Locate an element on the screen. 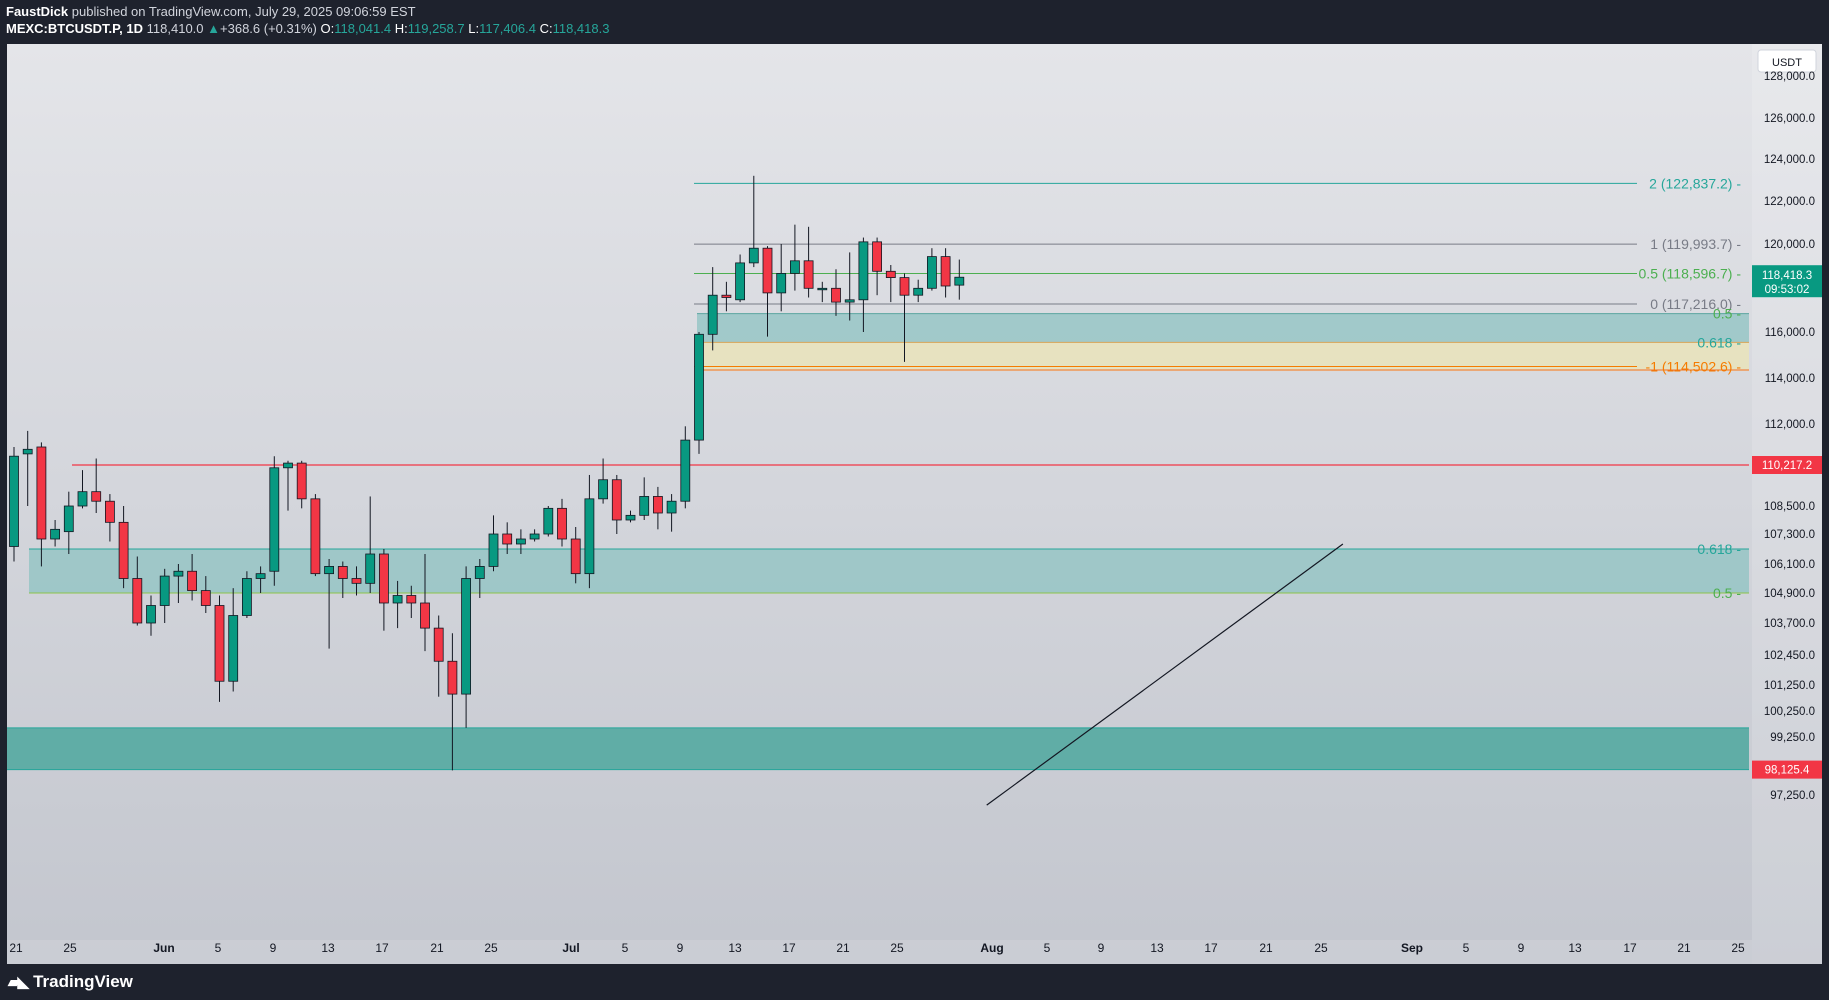 This screenshot has height=1000, width=1829. fib-label: -1 (114,502.6) - is located at coordinates (1694, 366).